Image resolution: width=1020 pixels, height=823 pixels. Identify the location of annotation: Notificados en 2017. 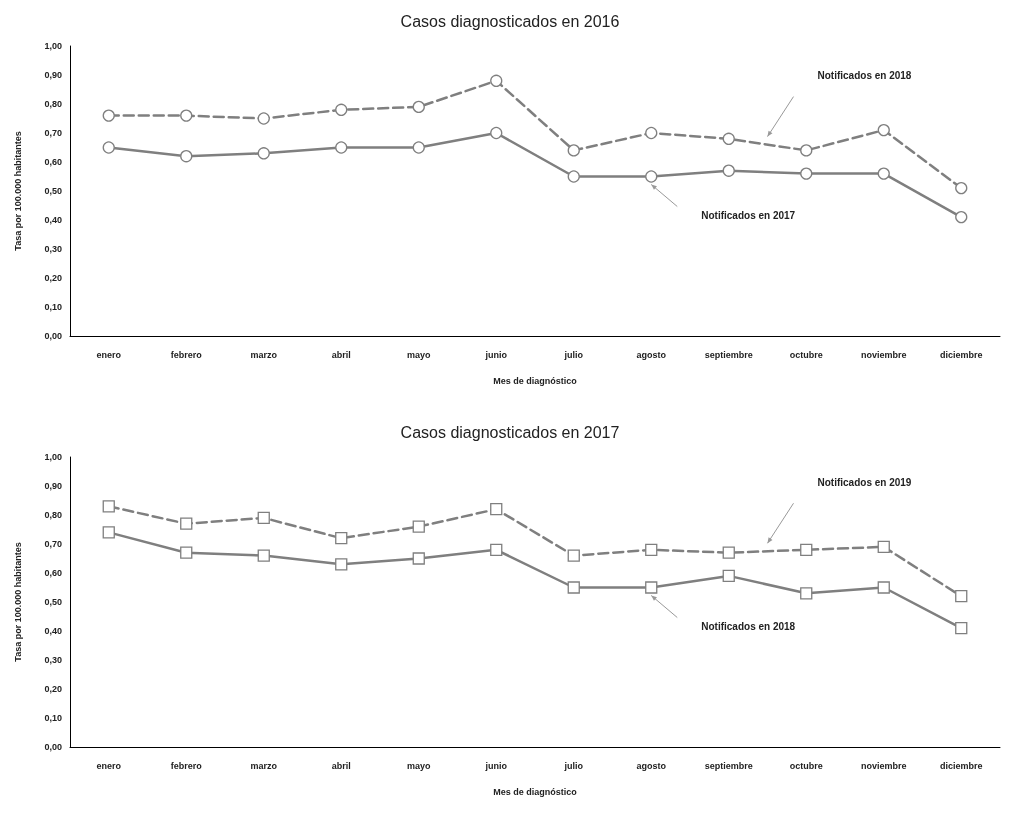
(748, 216).